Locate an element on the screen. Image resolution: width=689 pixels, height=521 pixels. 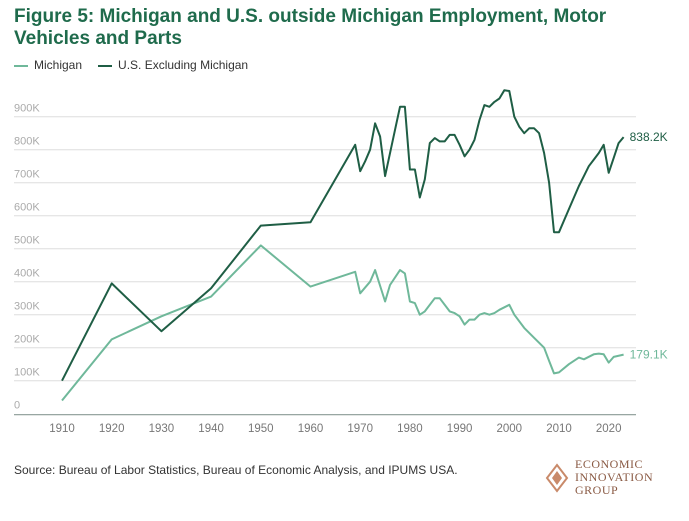
x-tick-label: 1910 is located at coordinates (62, 429).